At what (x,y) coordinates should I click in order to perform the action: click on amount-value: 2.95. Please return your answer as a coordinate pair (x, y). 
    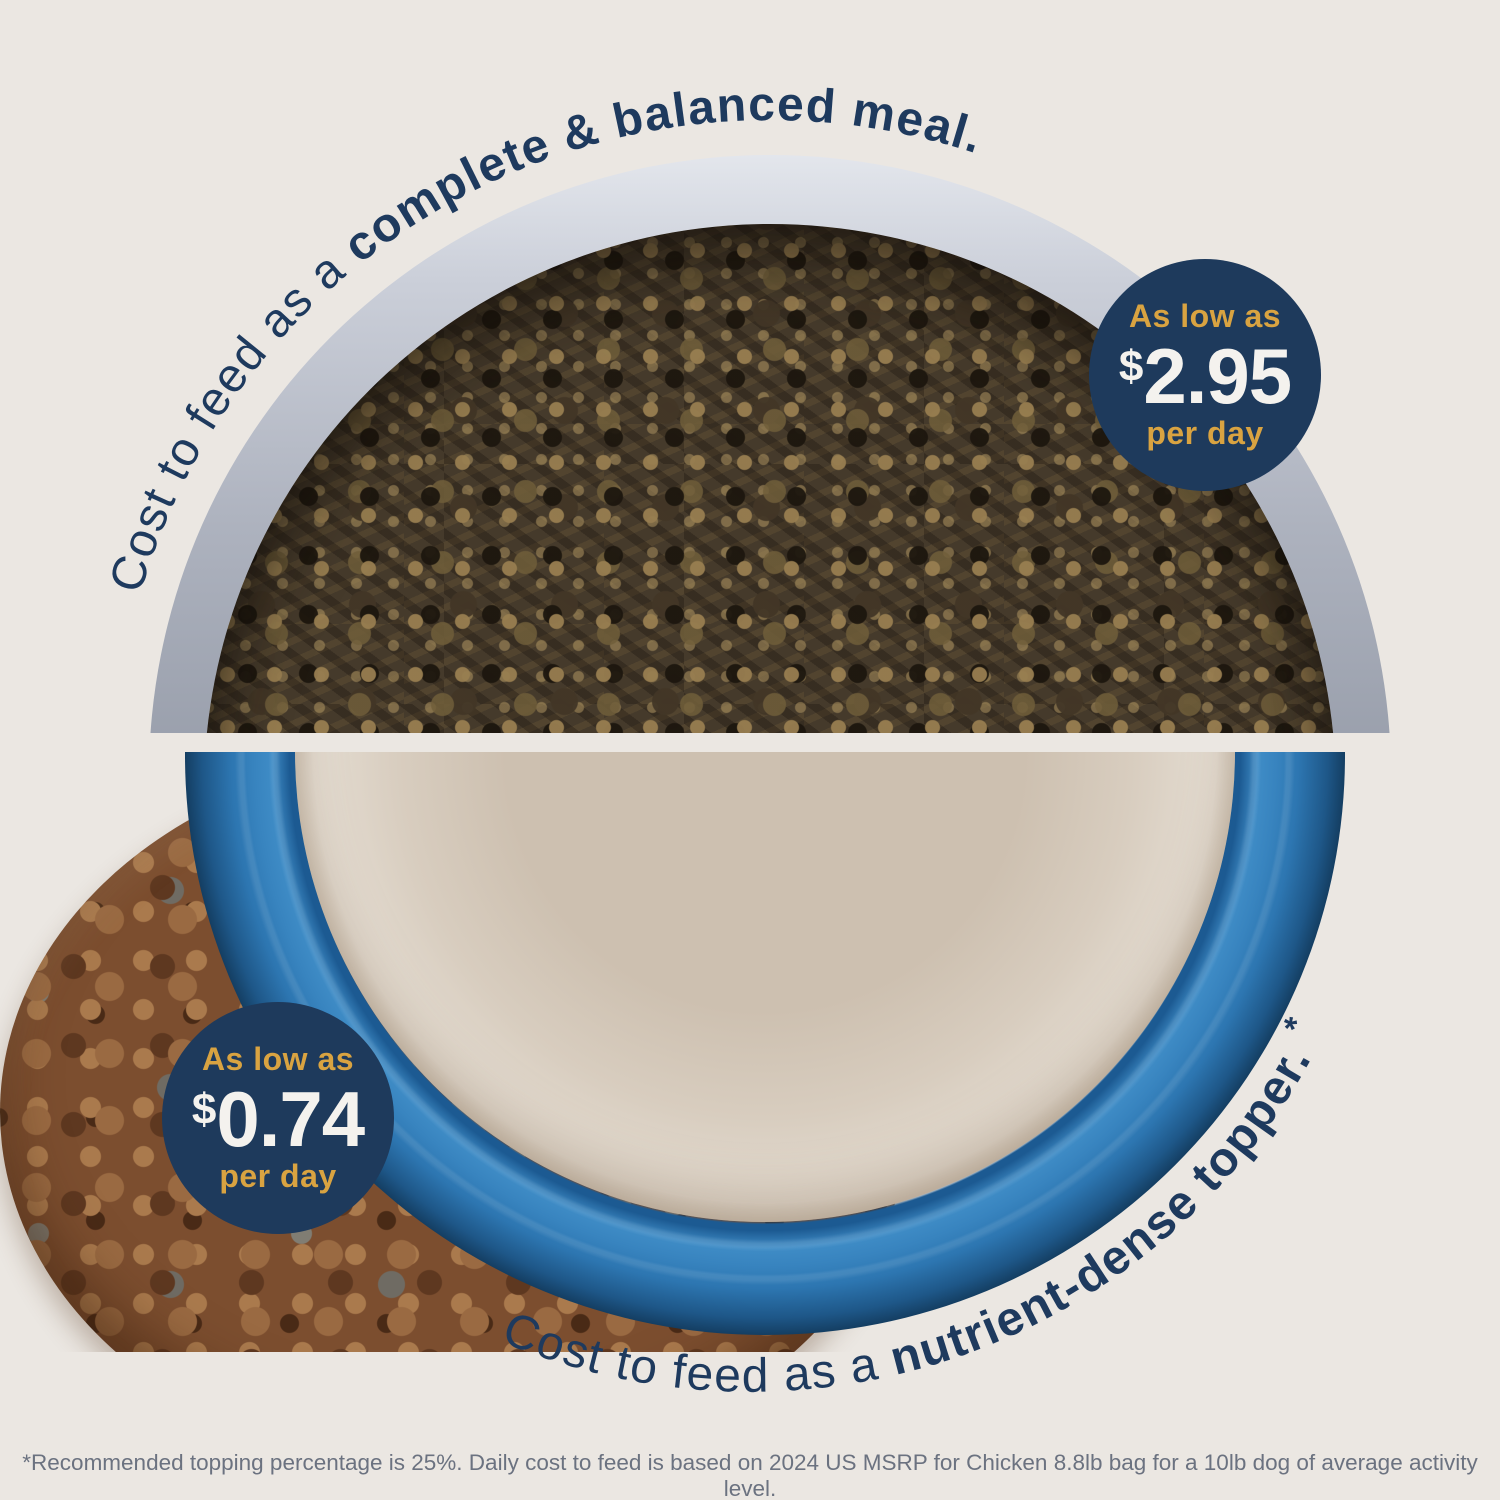
    Looking at the image, I should click on (1217, 375).